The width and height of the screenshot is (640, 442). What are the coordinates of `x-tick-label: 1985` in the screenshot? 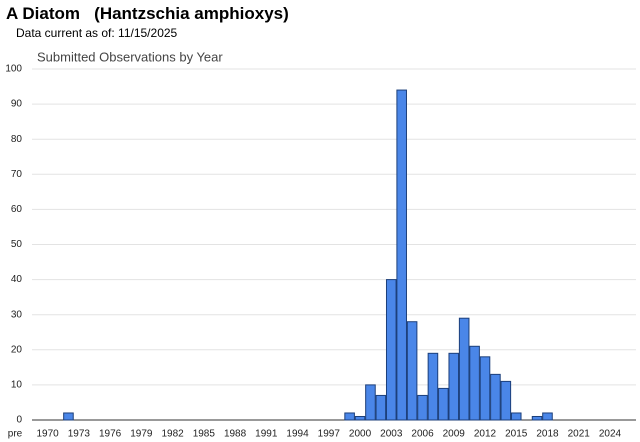 It's located at (204, 434).